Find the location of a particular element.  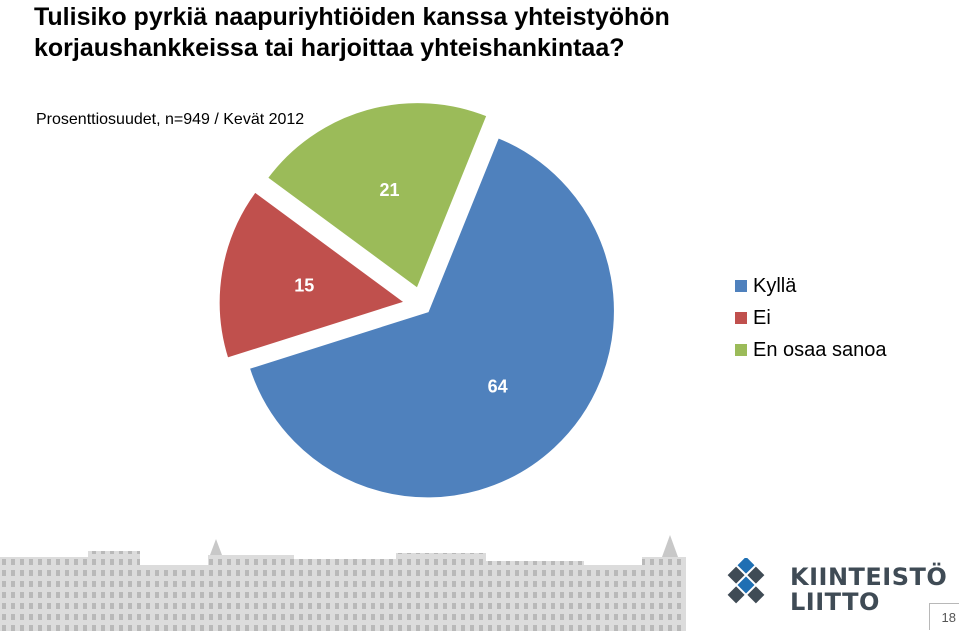

kiinteistoliitto-logo-icon is located at coordinates (746, 581).